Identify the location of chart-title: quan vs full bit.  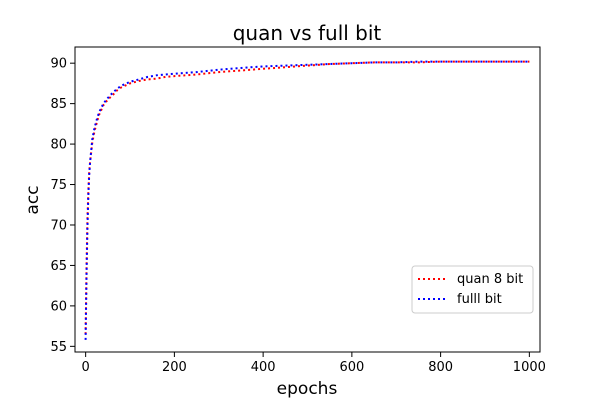
(307, 33).